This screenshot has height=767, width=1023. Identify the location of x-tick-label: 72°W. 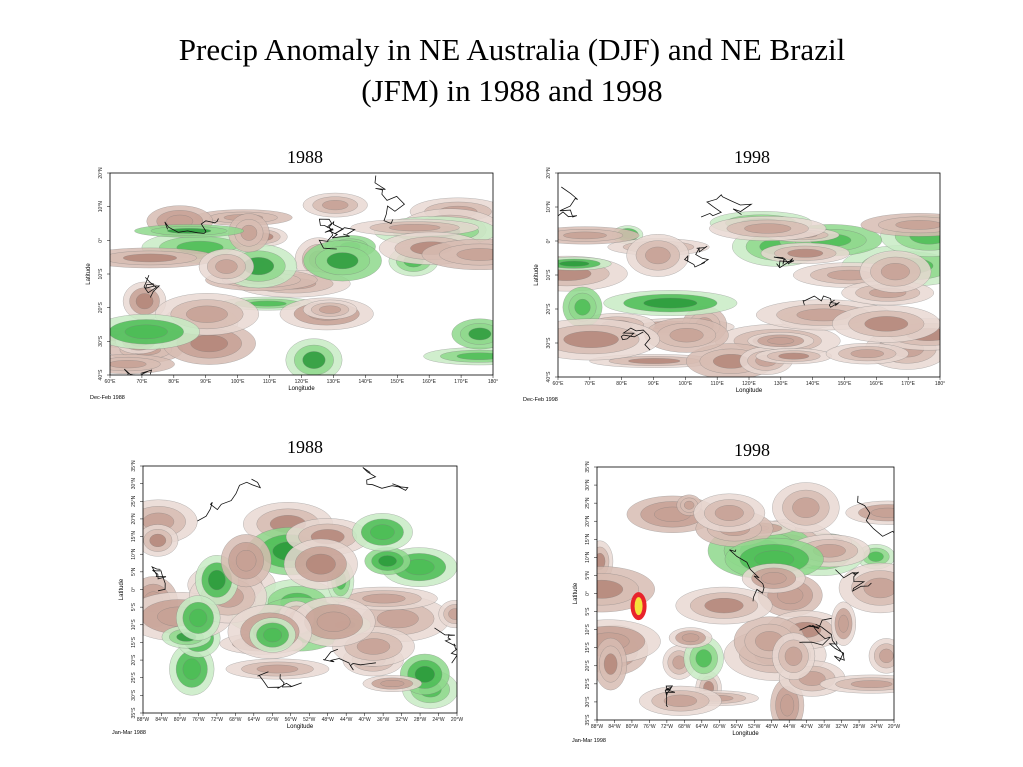
(217, 720).